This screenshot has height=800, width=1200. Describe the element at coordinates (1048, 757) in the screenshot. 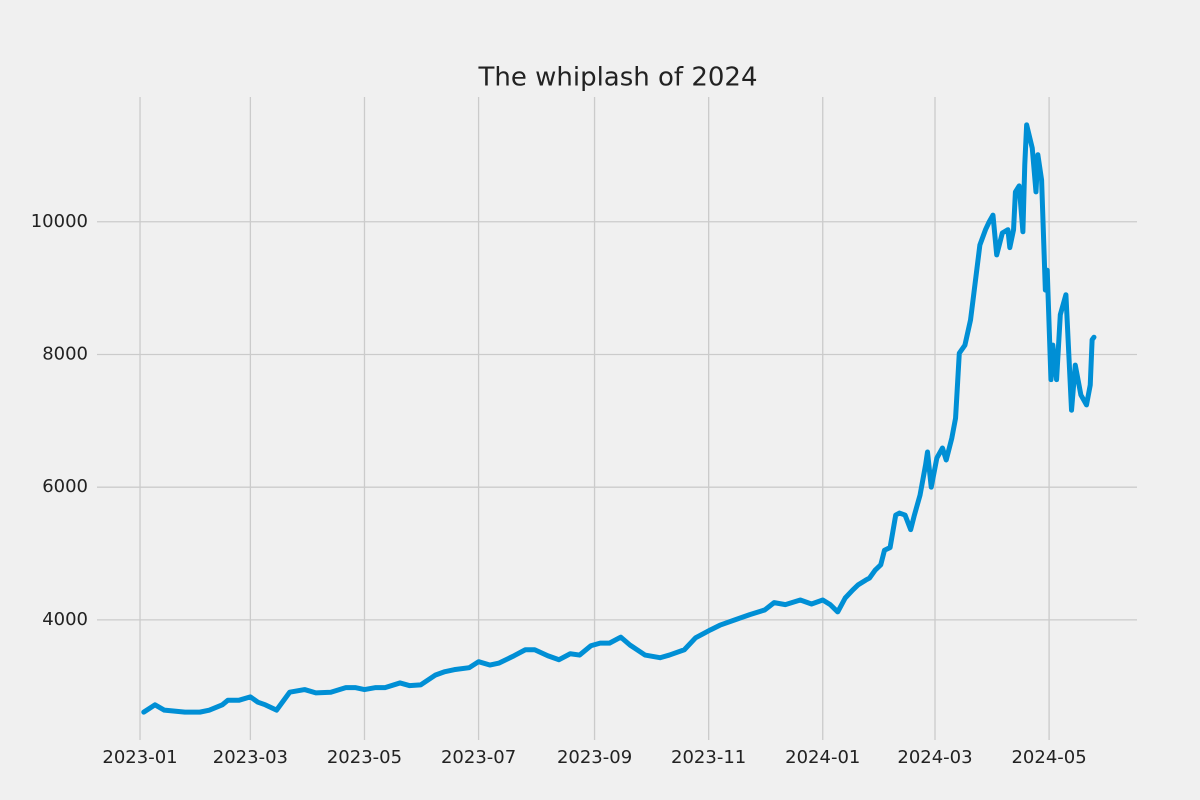

I see `x-tick-label: 2024-05` at that location.